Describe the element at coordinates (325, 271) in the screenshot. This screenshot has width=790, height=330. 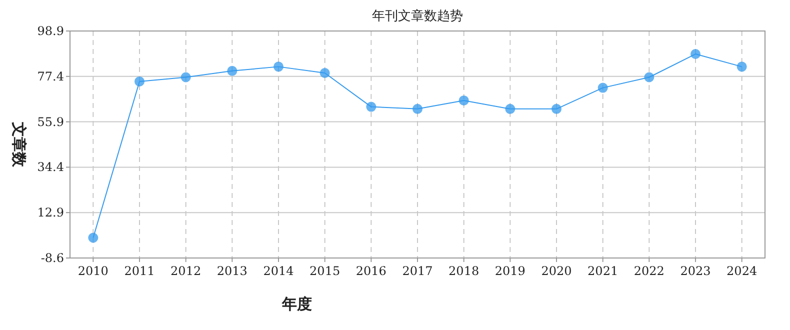
I see `x-tick-label: 2015` at that location.